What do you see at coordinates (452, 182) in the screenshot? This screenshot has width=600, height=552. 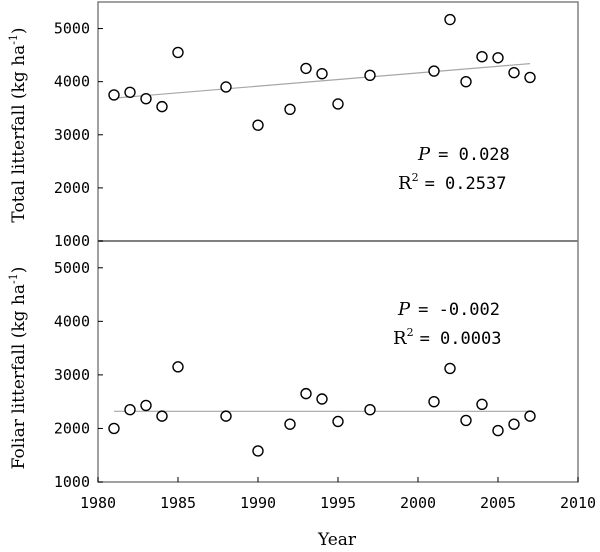 I see `total-r2-annotation: R2 = 0.2537` at bounding box center [452, 182].